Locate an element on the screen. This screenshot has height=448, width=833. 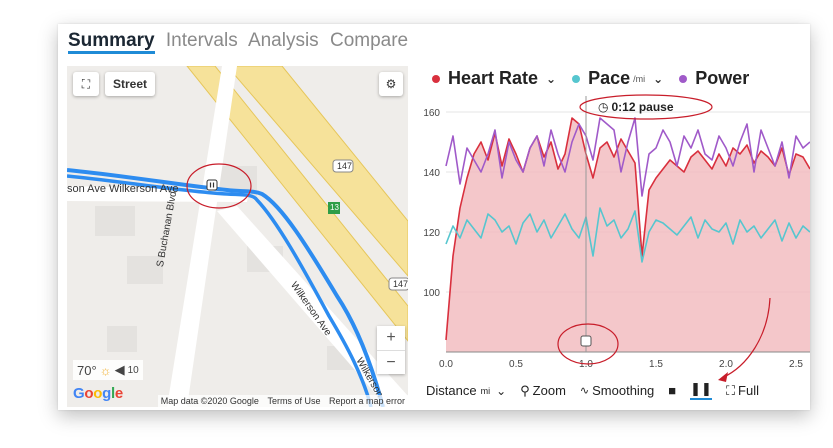
full-label: Full is located at coordinates (748, 390).